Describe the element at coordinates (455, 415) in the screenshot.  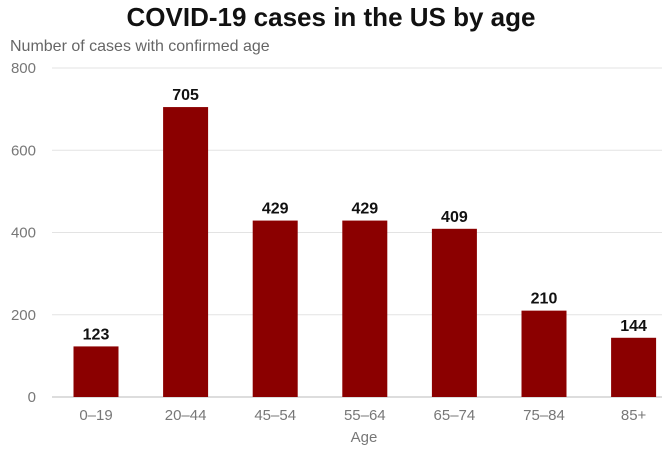
I see `x-tick-label: 65–74` at that location.